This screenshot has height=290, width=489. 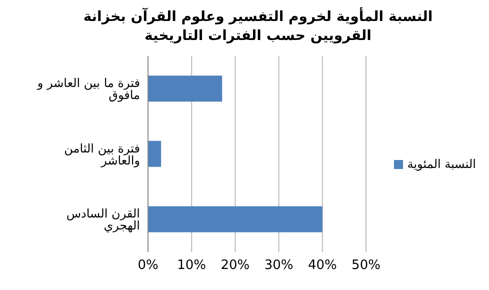 I want to click on x-tick-label: 50%, so click(x=366, y=266).